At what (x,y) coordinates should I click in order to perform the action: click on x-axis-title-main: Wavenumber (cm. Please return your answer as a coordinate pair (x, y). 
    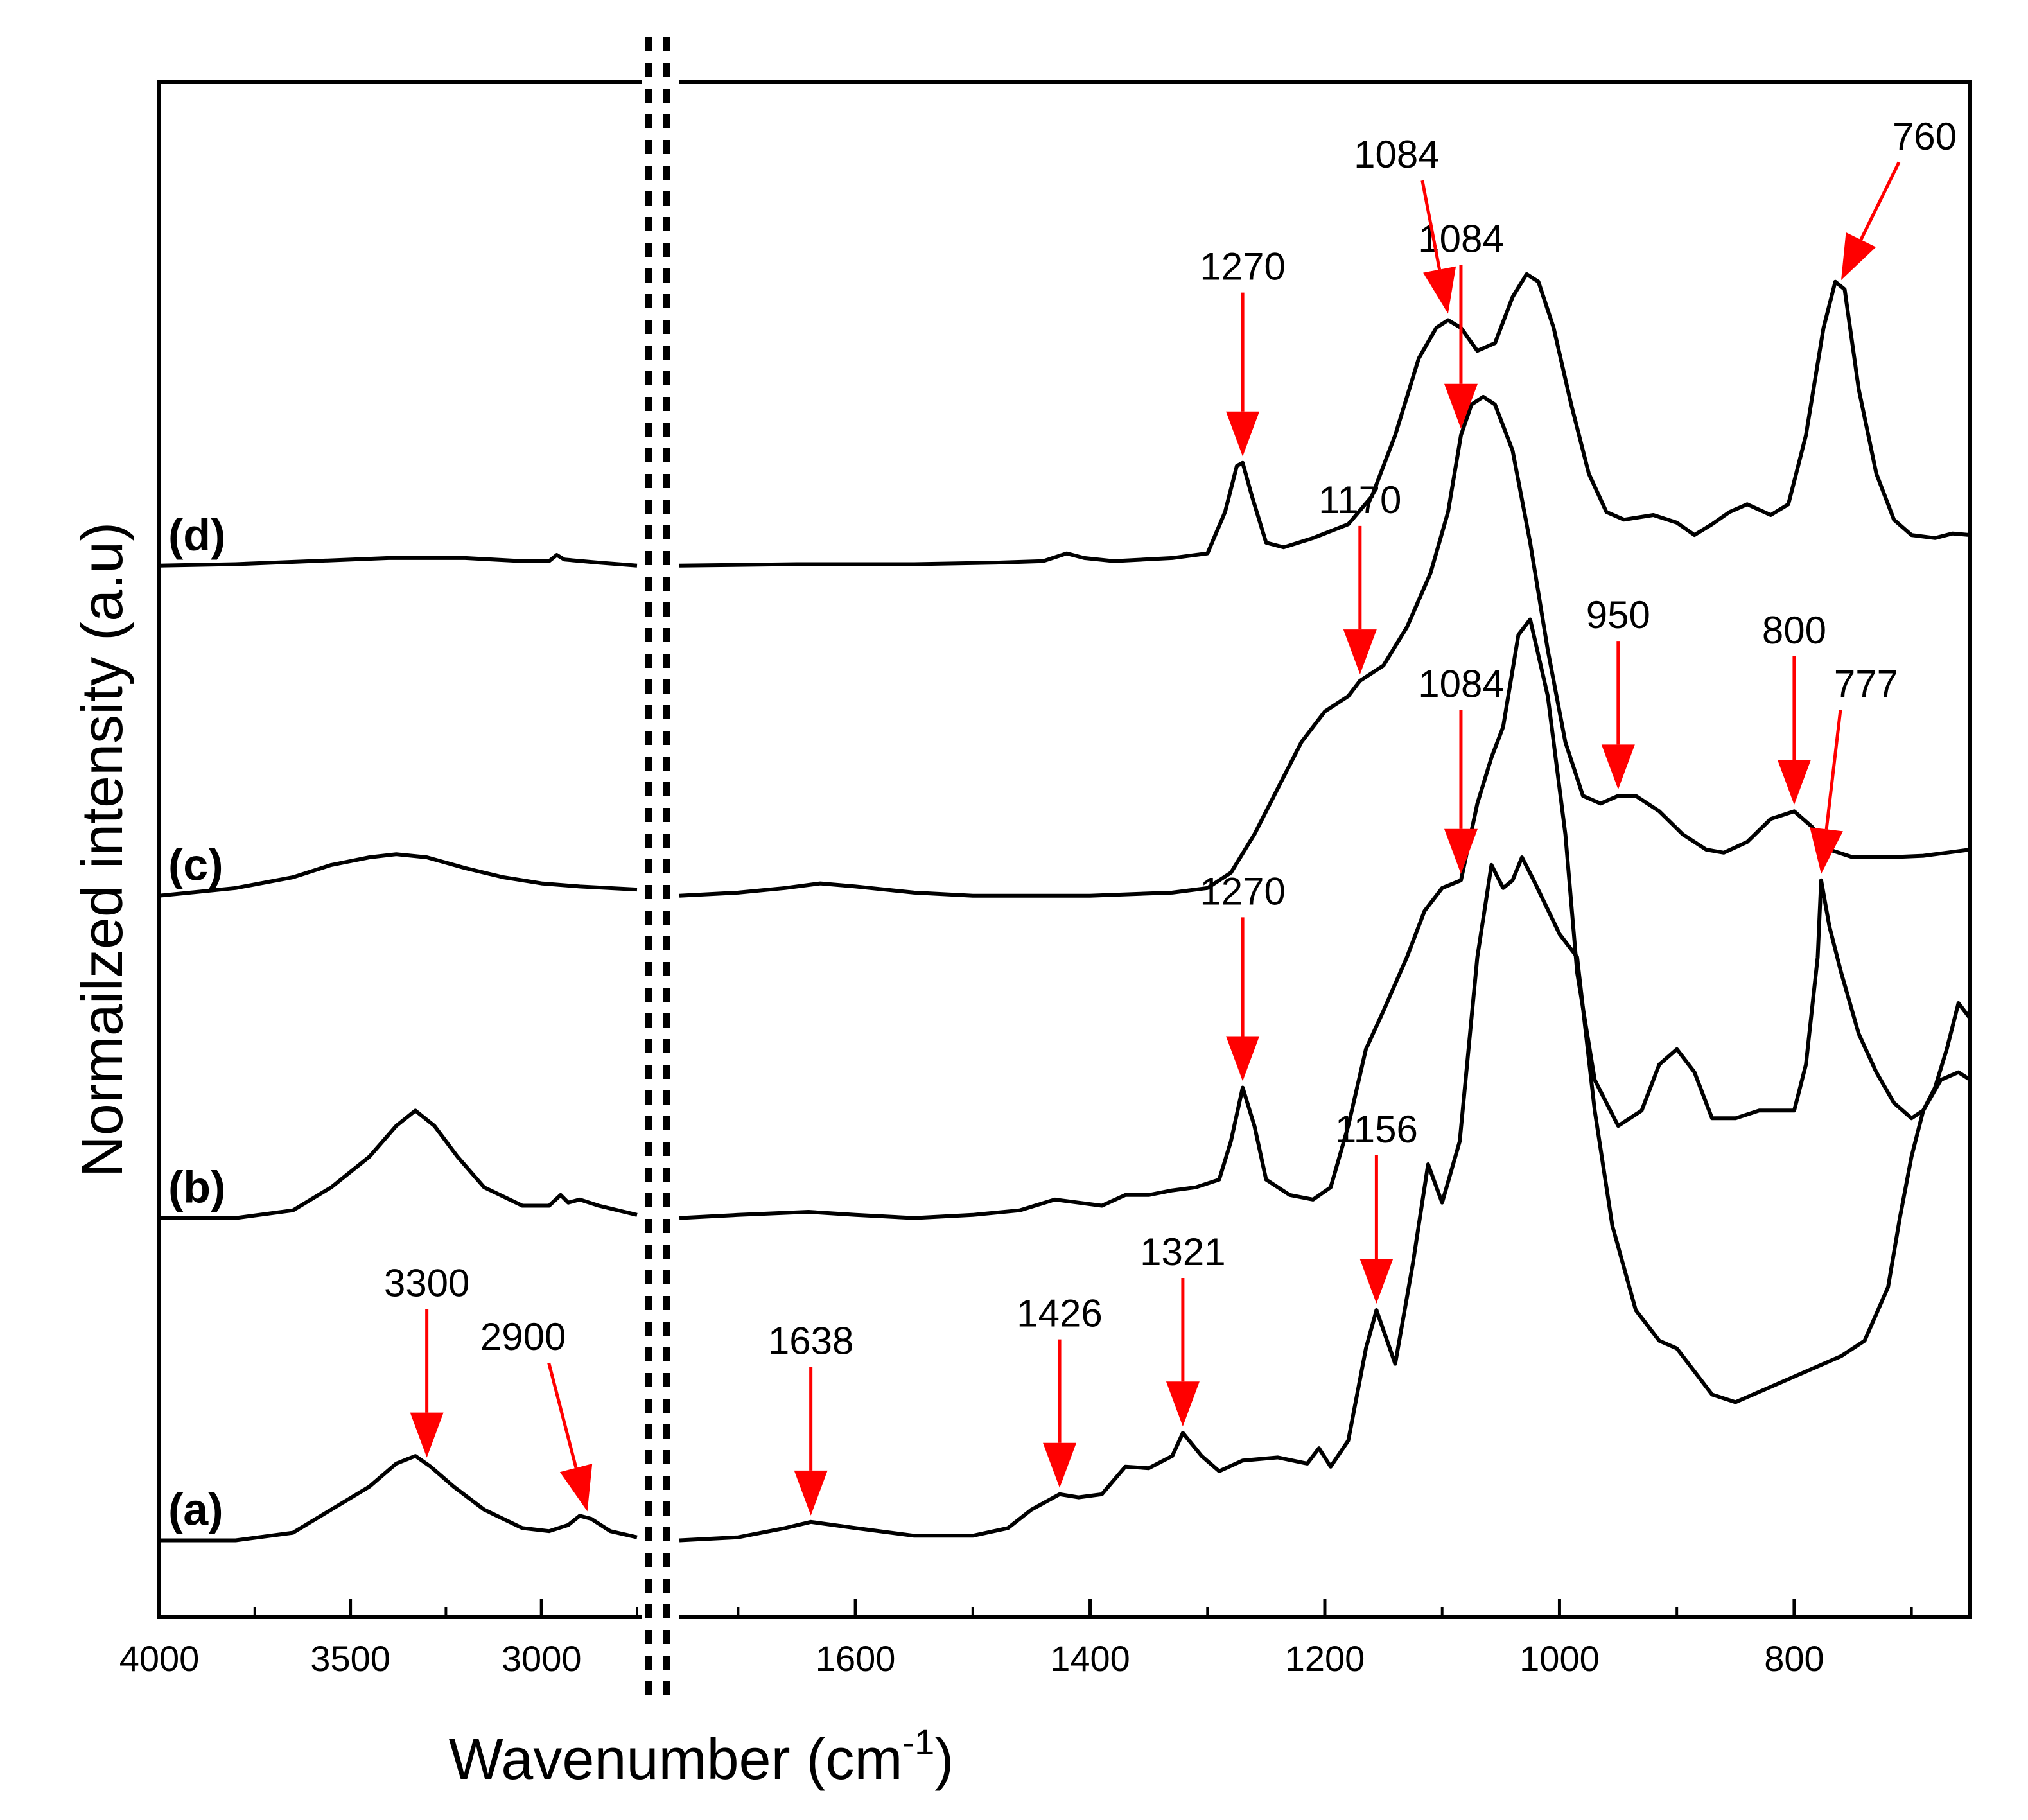
    Looking at the image, I should click on (676, 1760).